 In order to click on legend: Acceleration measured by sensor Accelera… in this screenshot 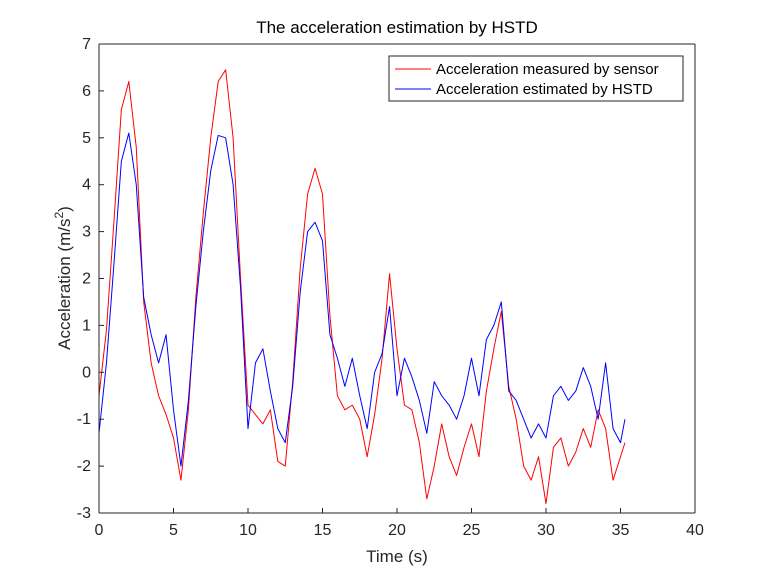, I will do `click(536, 78)`.